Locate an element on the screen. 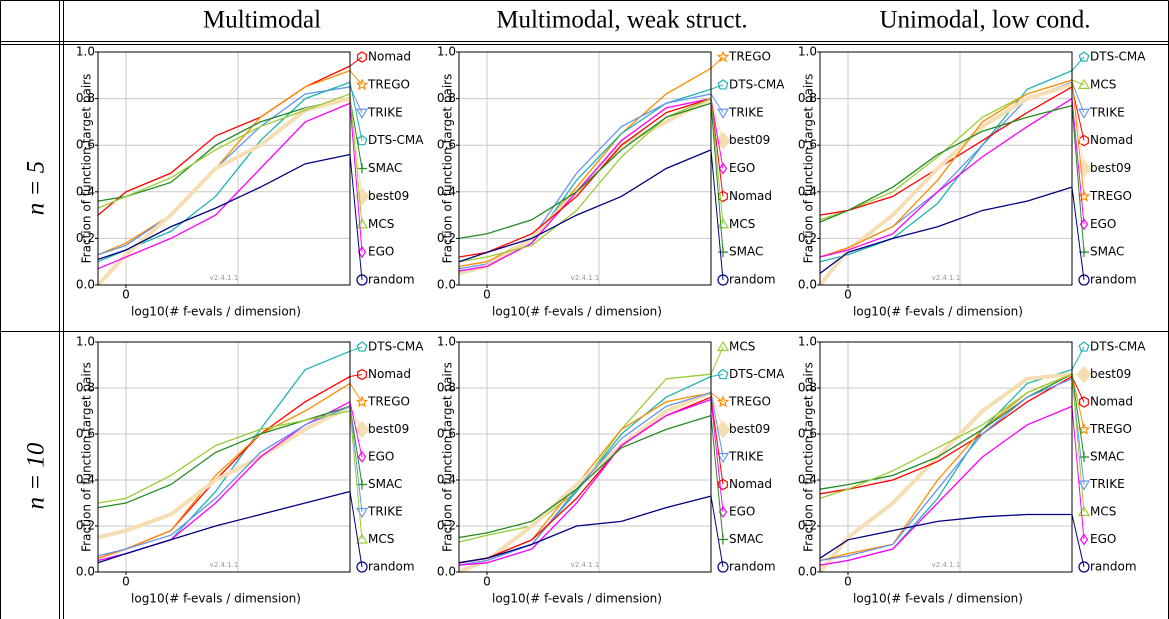 The image size is (1169, 619). column-header: Unimodal, low cond. is located at coordinates (984, 20).